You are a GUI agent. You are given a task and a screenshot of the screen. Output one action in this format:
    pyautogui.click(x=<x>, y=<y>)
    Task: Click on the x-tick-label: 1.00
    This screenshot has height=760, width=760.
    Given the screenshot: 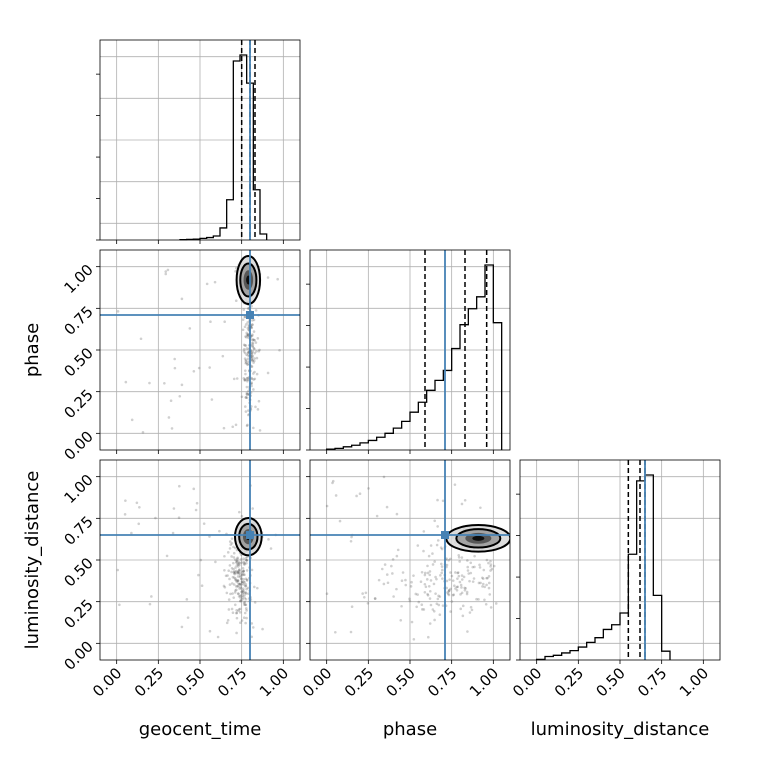 What is the action you would take?
    pyautogui.click(x=694, y=682)
    